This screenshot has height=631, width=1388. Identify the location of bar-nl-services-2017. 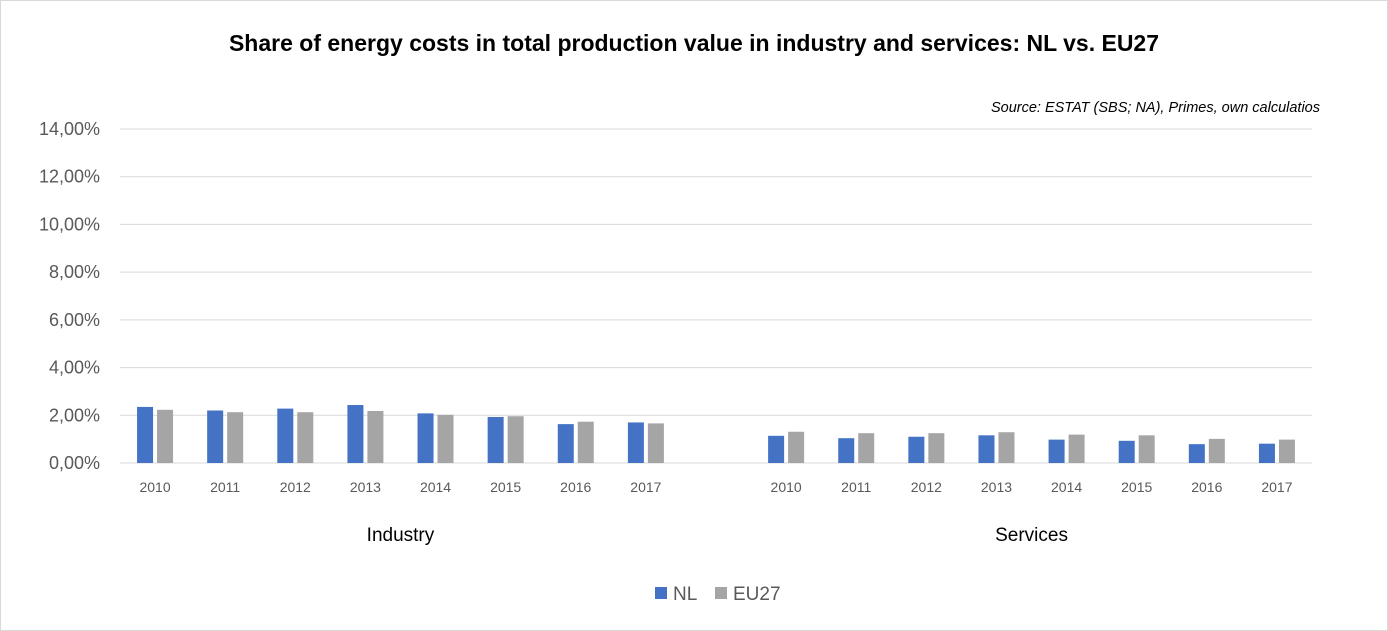
(1266, 453).